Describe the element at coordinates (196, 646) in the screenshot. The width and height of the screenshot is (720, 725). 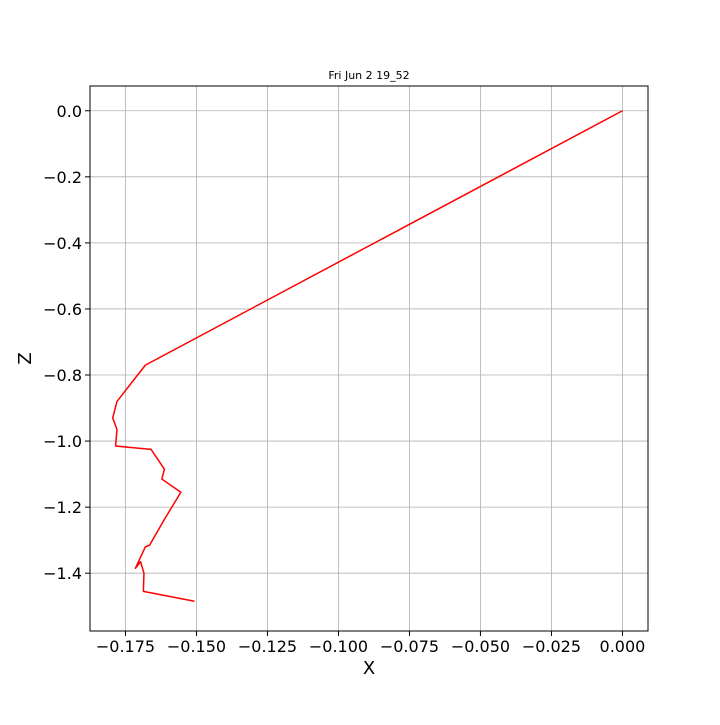
I see `x-tick-label: −0.150` at that location.